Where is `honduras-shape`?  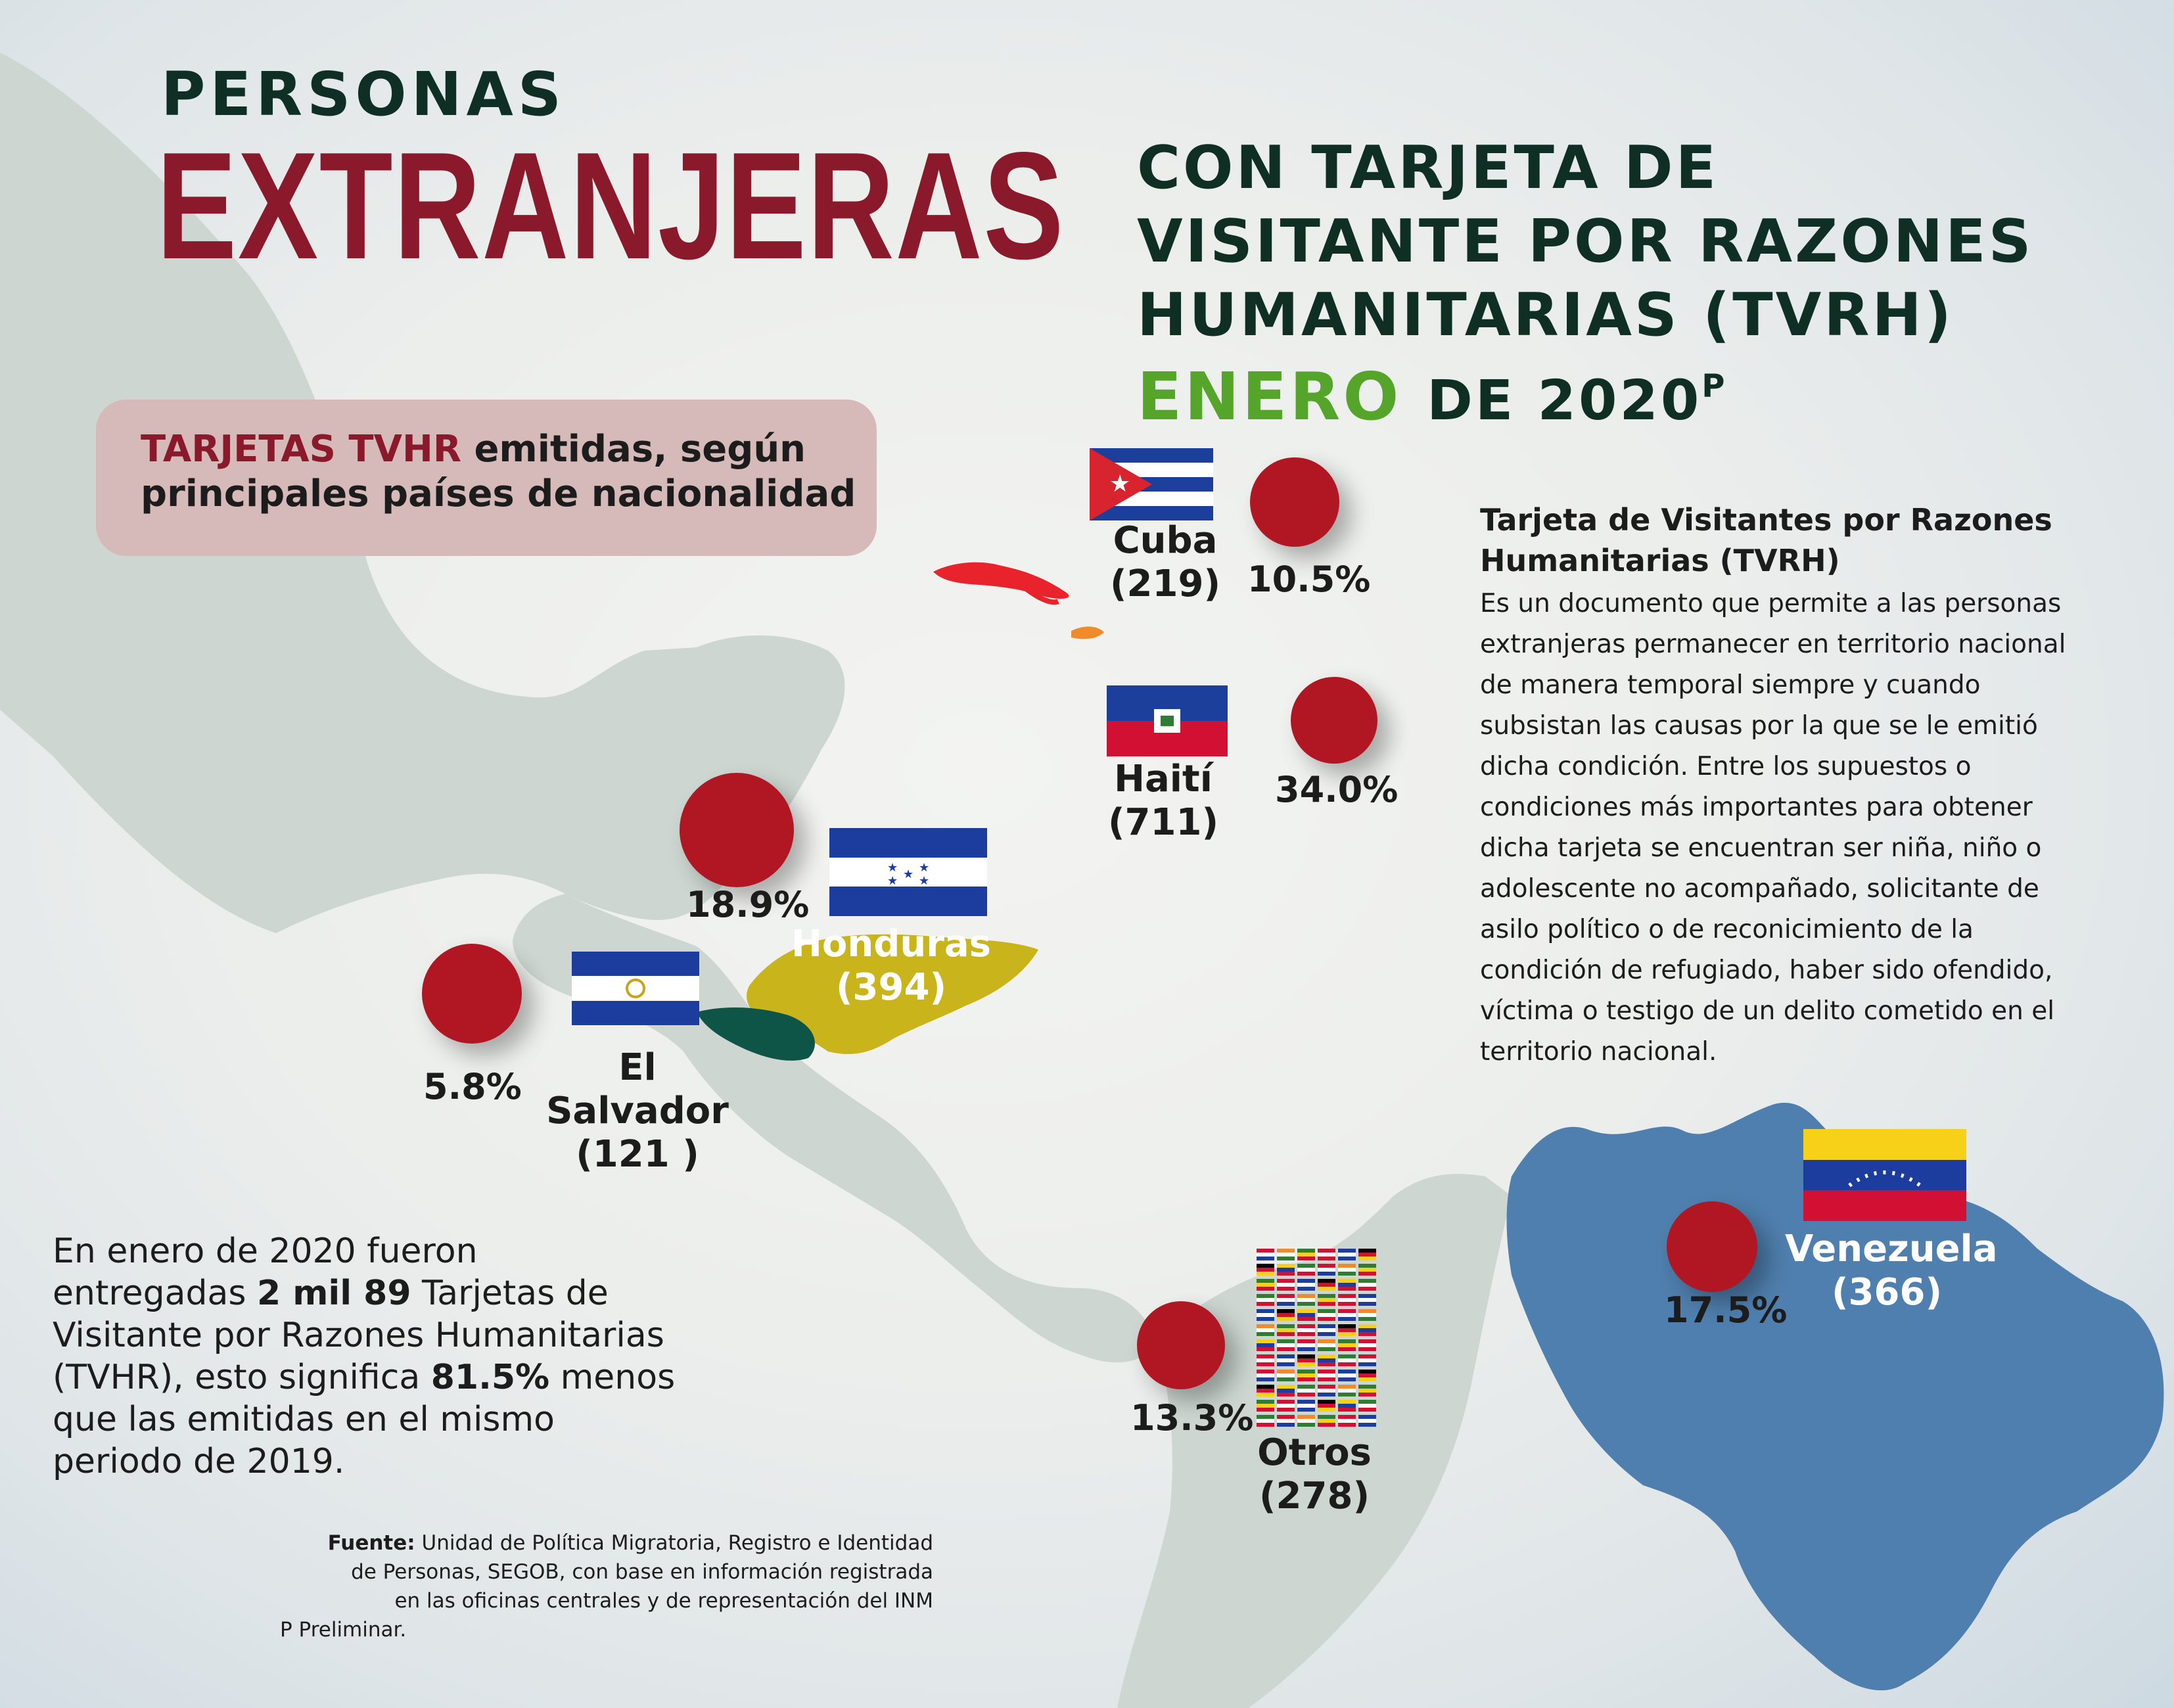 honduras-shape is located at coordinates (893, 994).